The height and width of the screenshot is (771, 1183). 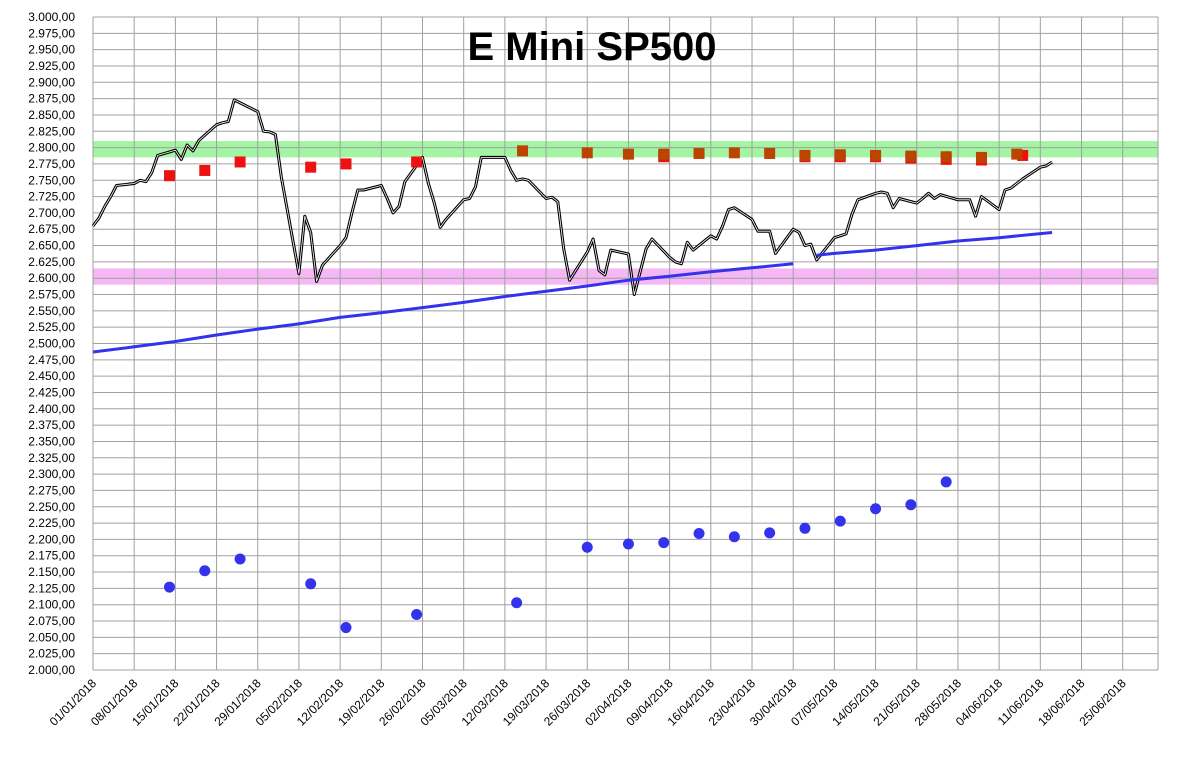 What do you see at coordinates (51, 197) in the screenshot?
I see `y-tick-label: 2.725,00` at bounding box center [51, 197].